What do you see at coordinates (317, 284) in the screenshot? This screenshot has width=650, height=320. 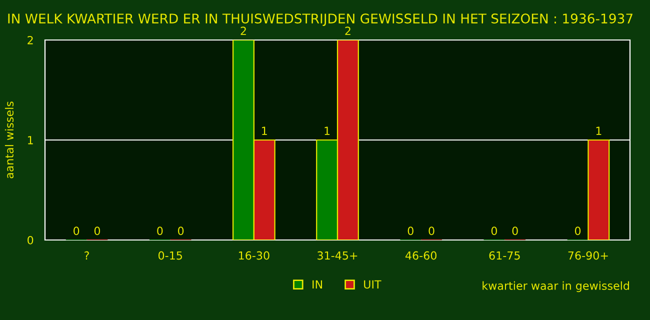 I see `legend-label: IN` at bounding box center [317, 284].